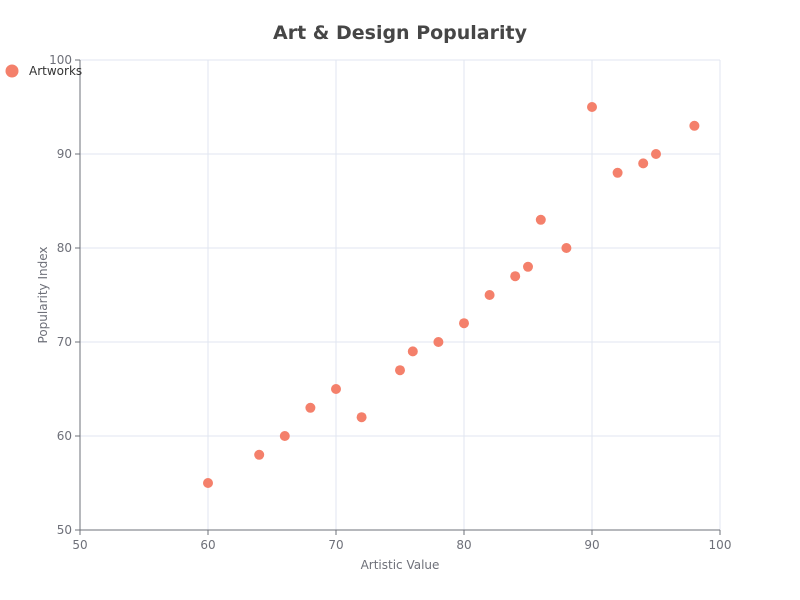  I want to click on x-tick-label: 50, so click(79, 545).